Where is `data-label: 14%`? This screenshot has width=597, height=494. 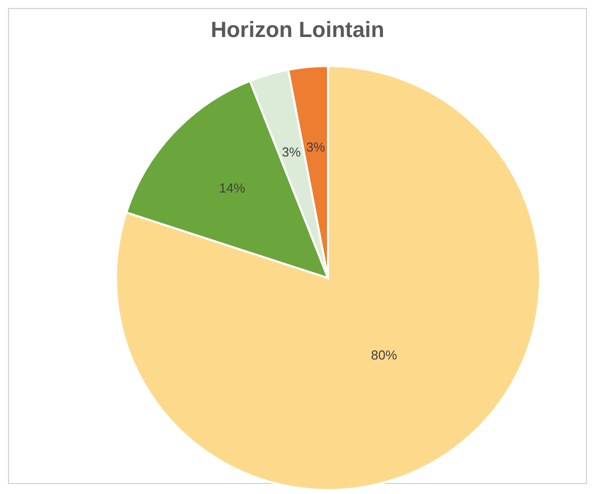
data-label: 14% is located at coordinates (232, 188).